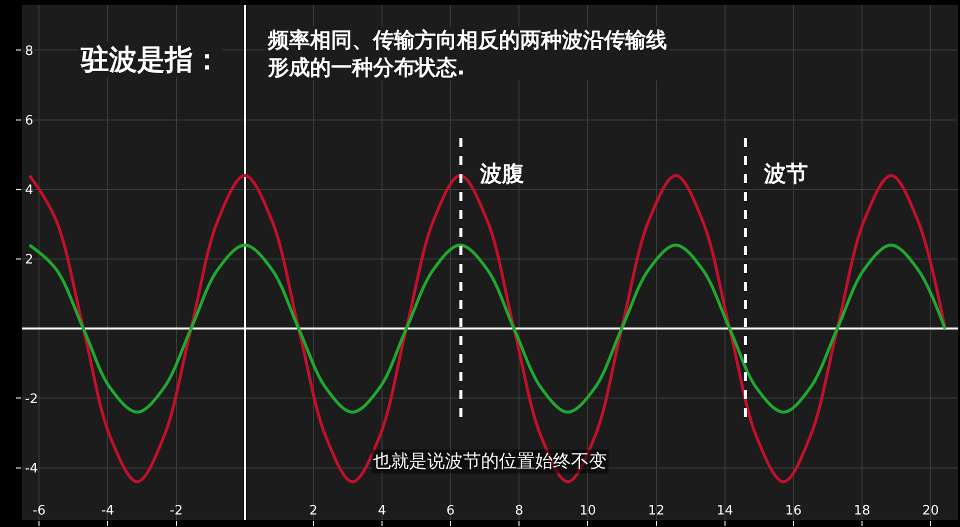 The image size is (960, 527). Describe the element at coordinates (862, 510) in the screenshot. I see `x-tick-label: 18` at that location.